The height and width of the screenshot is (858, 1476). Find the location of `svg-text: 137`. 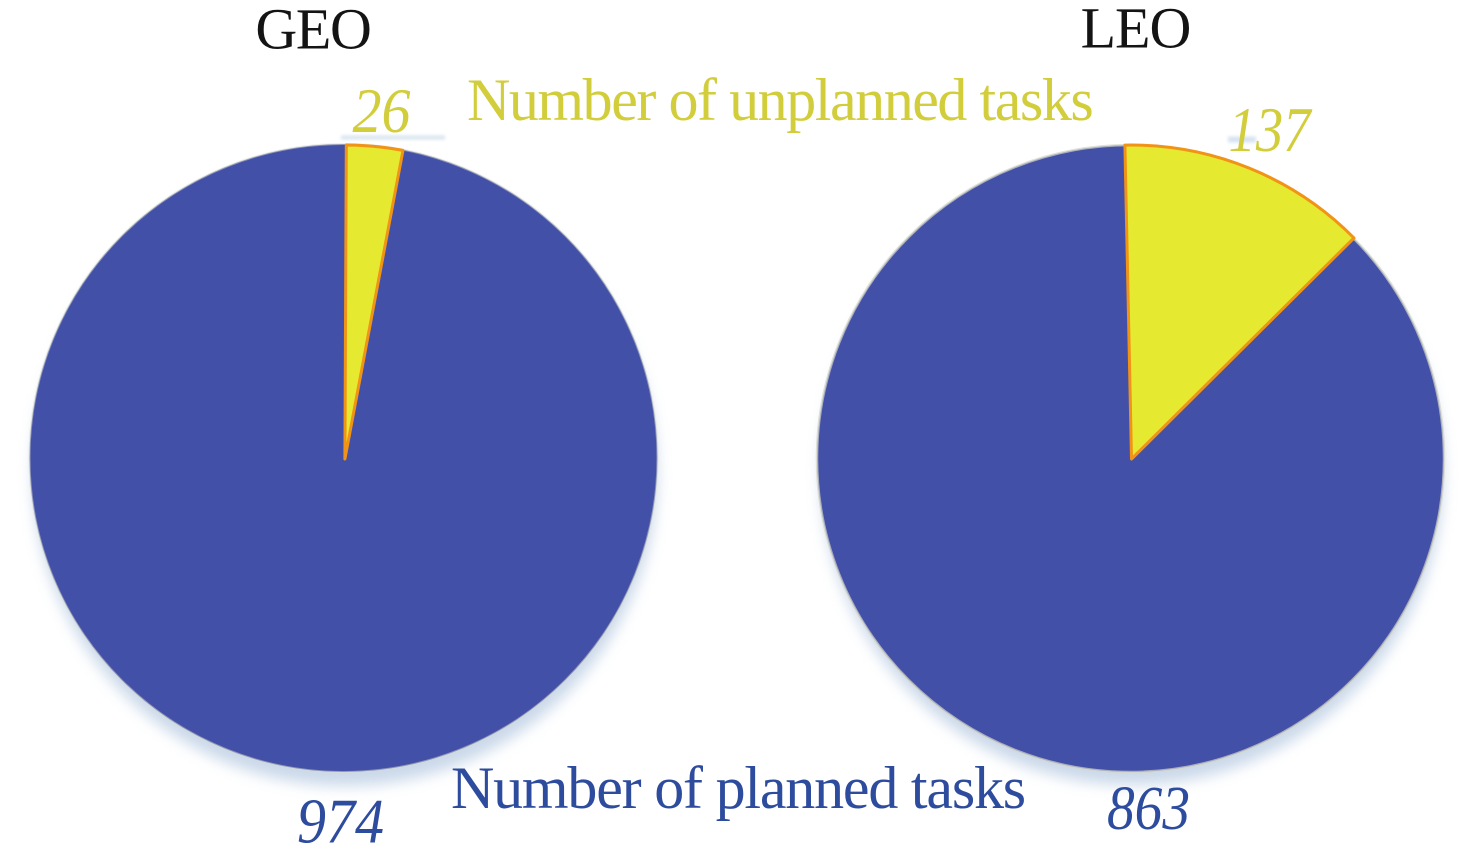

svg-text: 137 is located at coordinates (1271, 129).